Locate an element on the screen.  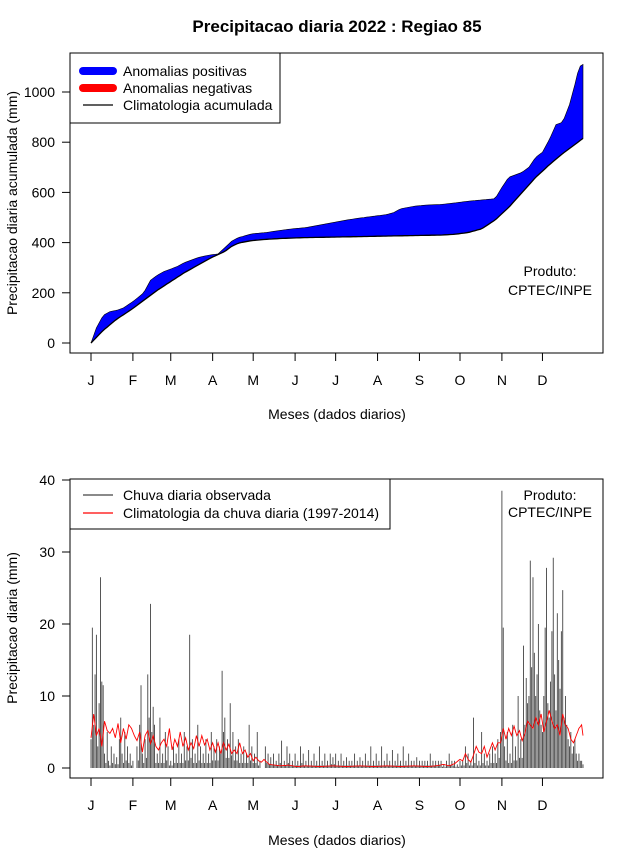
daily-product-label: Produto: is located at coordinates (550, 495).